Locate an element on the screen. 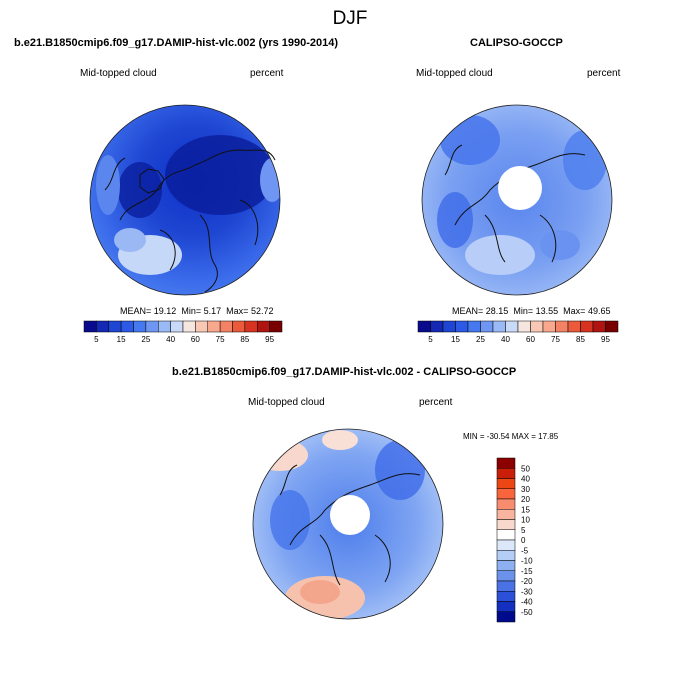 The width and height of the screenshot is (700, 700). panel3-colorbar-tick-label: 10 is located at coordinates (525, 520).